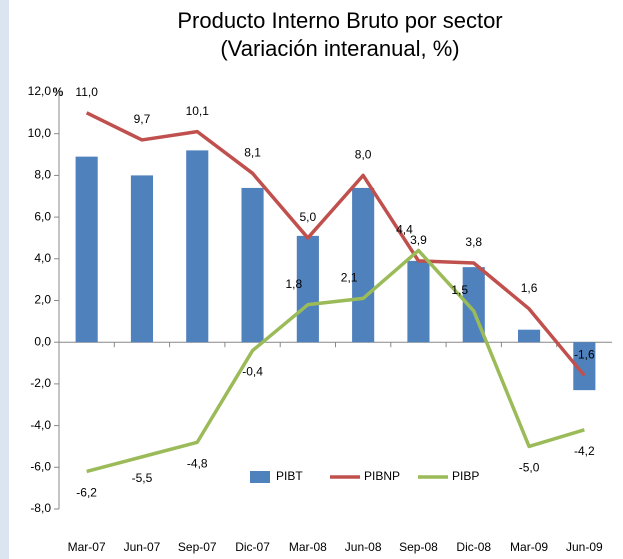  Describe the element at coordinates (42, 216) in the screenshot. I see `y-tick-label: 6,0` at that location.